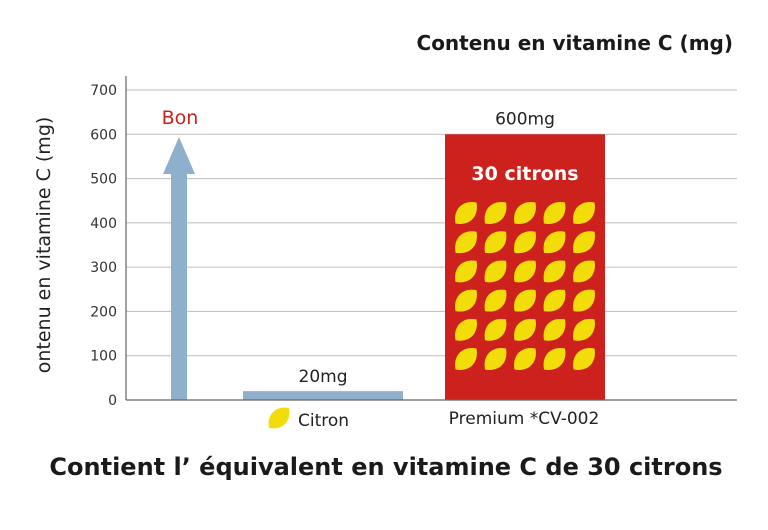 This screenshot has height=530, width=768. What do you see at coordinates (575, 43) in the screenshot?
I see `chart-title: Contenu en vitamine C (mg)` at bounding box center [575, 43].